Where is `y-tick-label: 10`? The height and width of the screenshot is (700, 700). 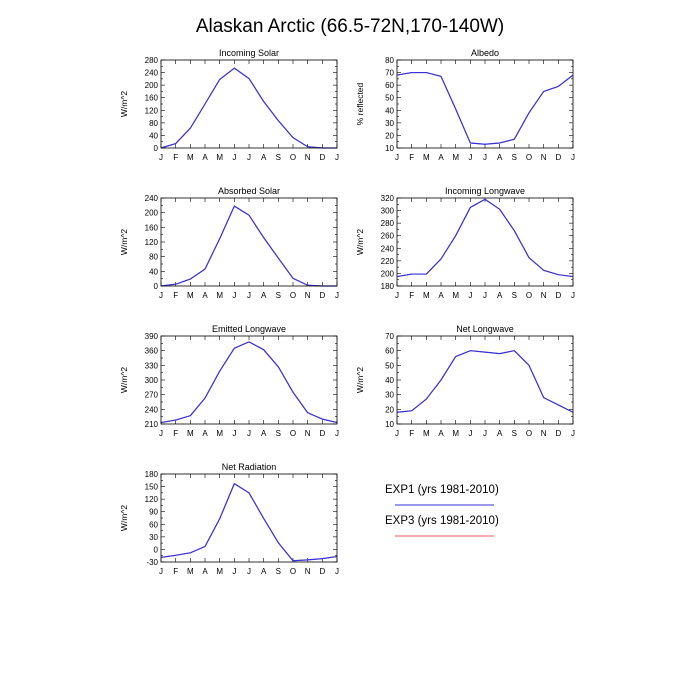 y-tick-label: 10 is located at coordinates (389, 148).